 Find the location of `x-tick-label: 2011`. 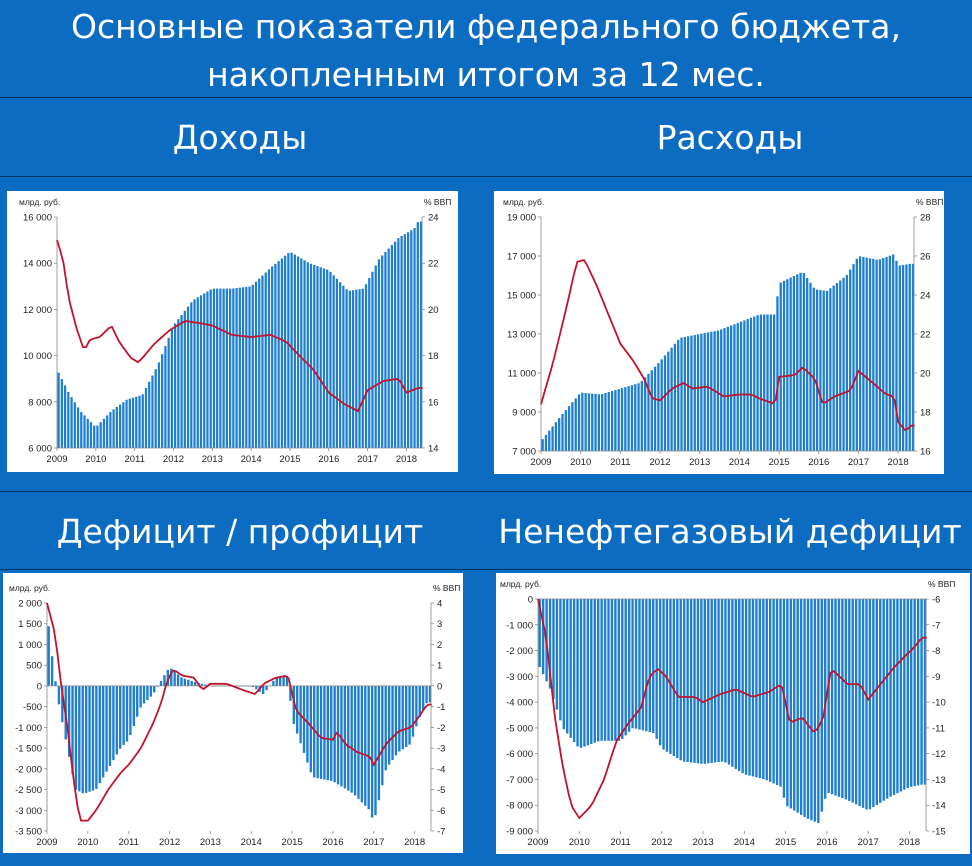

x-tick-label: 2011 is located at coordinates (134, 459).